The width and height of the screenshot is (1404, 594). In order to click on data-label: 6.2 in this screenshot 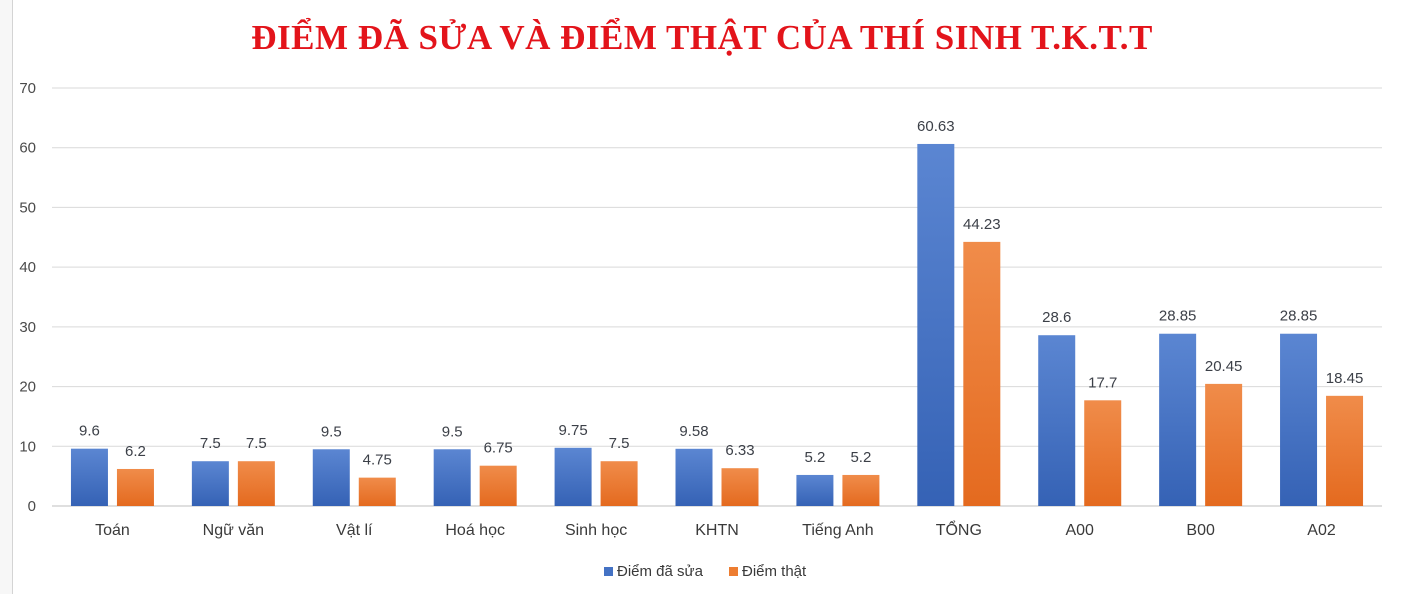, I will do `click(135, 451)`.